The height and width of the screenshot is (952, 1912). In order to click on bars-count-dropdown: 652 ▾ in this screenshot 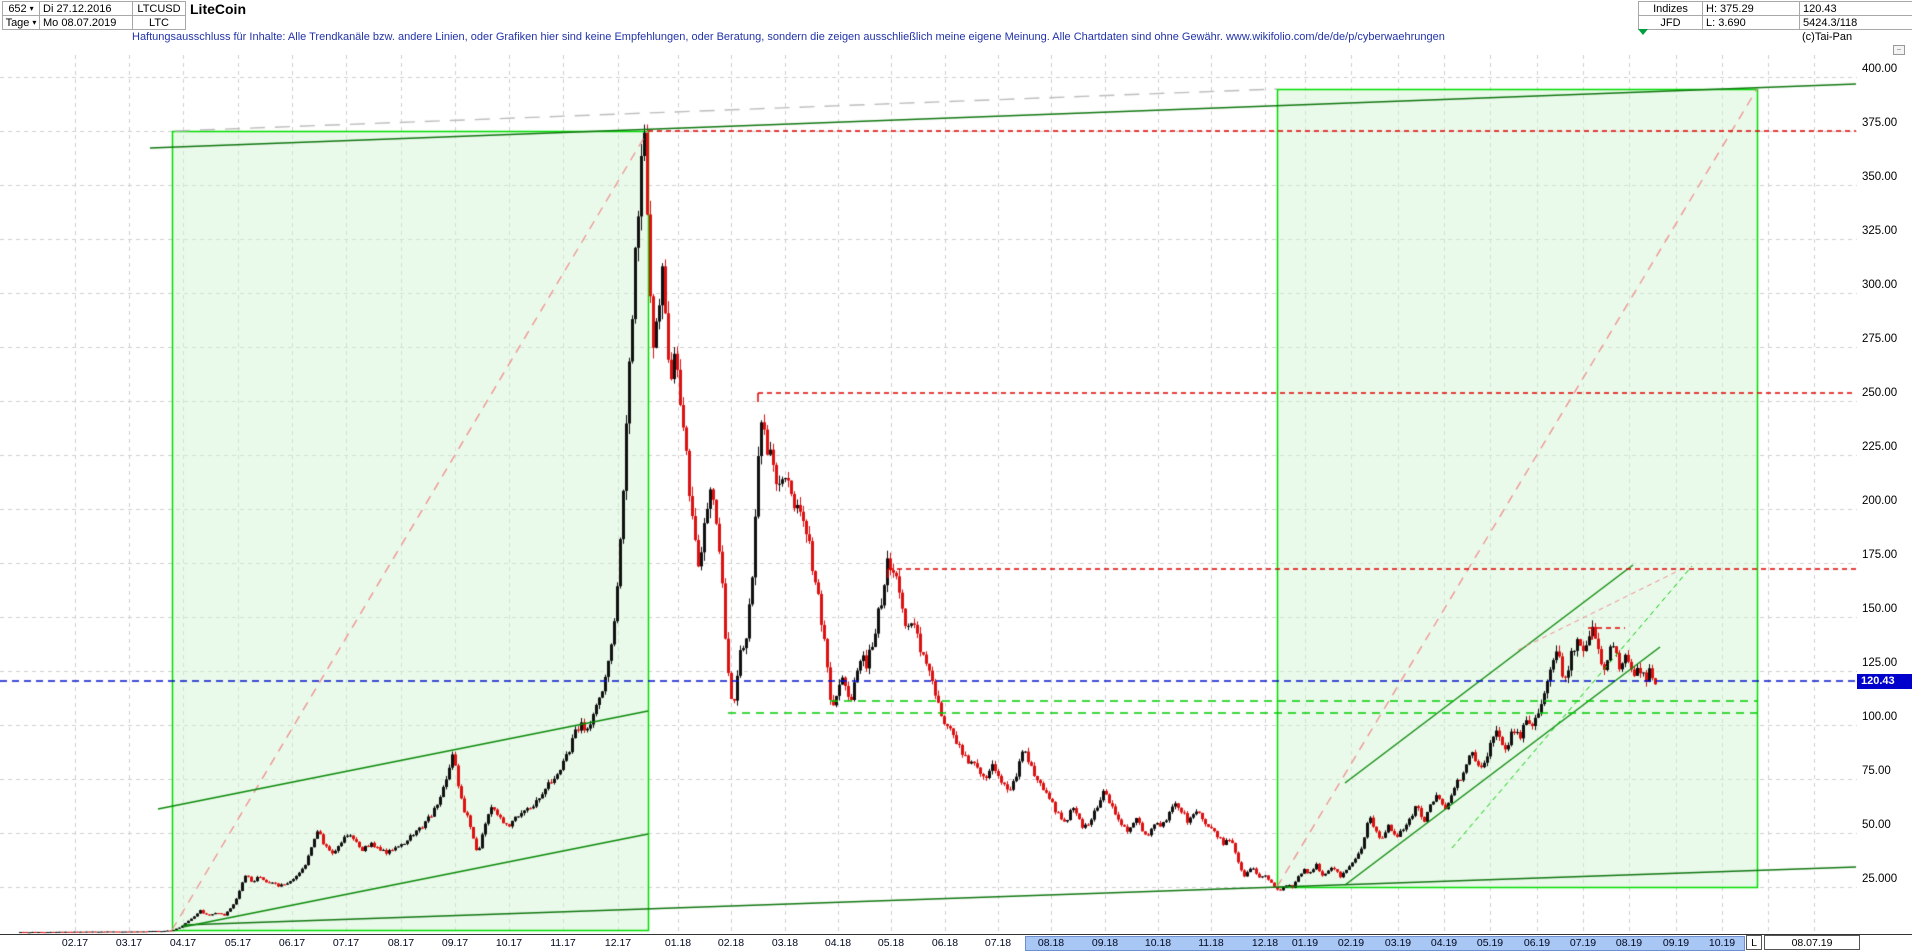, I will do `click(21, 8)`.